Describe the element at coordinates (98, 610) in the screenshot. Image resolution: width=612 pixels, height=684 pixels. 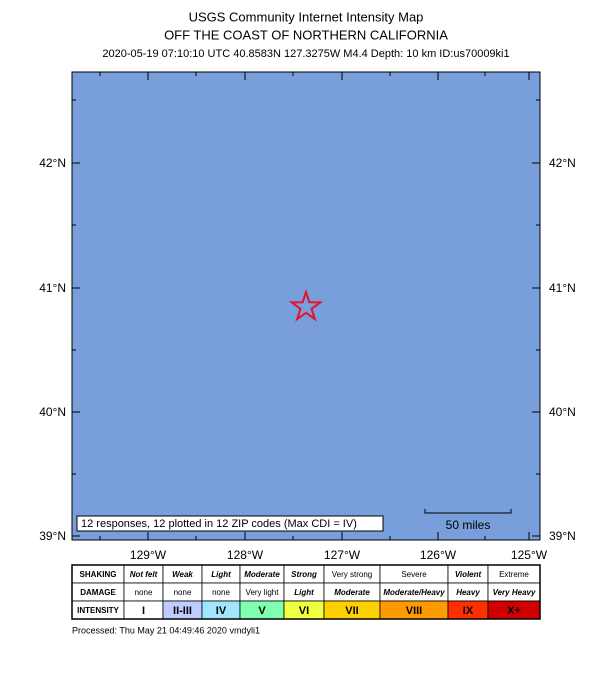
I see `legend-row-label: INTENSITY` at that location.